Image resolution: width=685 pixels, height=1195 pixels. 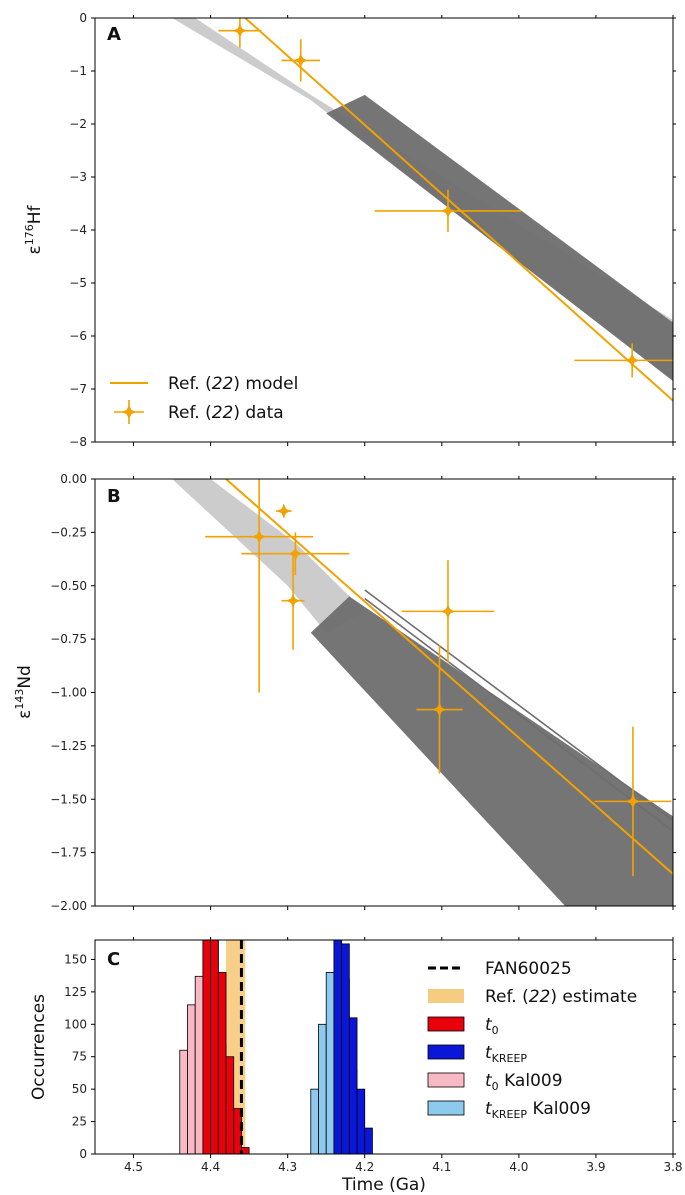 I want to click on panel-a-ylabel: ε176Hf, so click(x=34, y=230).